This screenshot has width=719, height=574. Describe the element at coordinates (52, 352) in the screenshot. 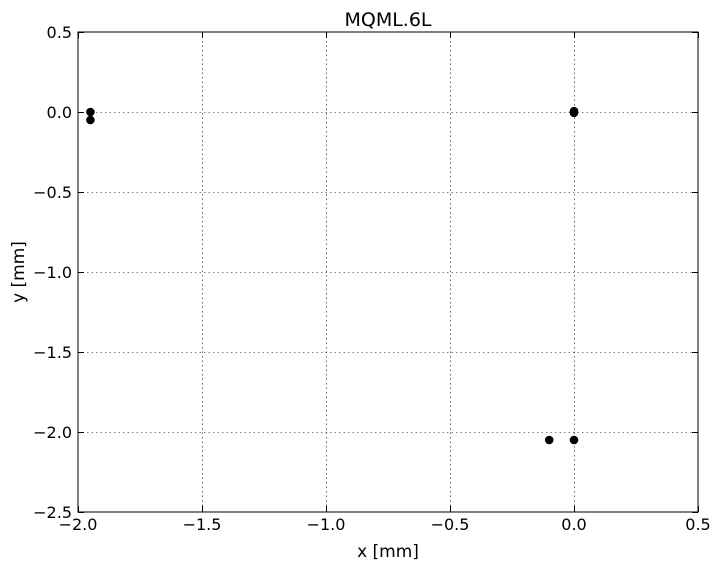

I see `y-tick-label: −1.5` at that location.